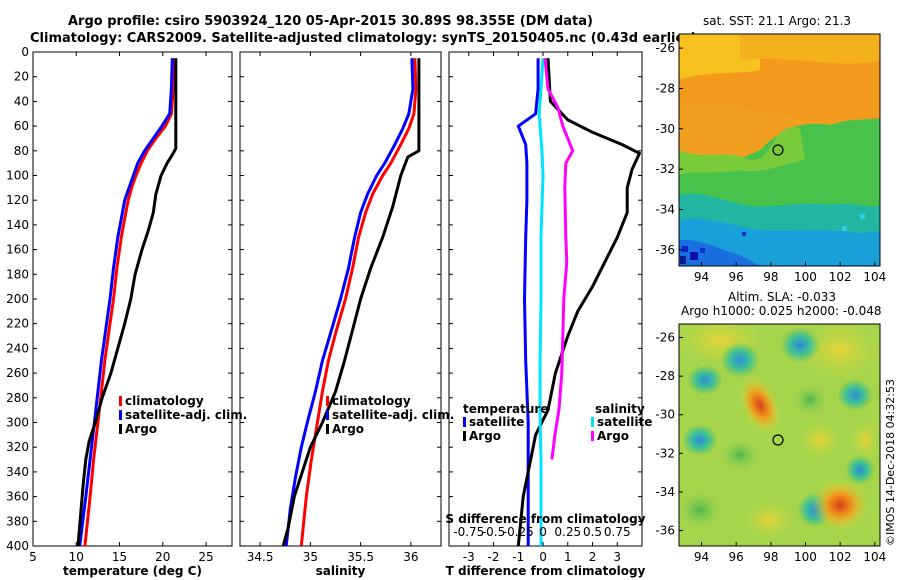  What do you see at coordinates (559, 259) in the screenshot?
I see `series-line-s-argo` at bounding box center [559, 259].